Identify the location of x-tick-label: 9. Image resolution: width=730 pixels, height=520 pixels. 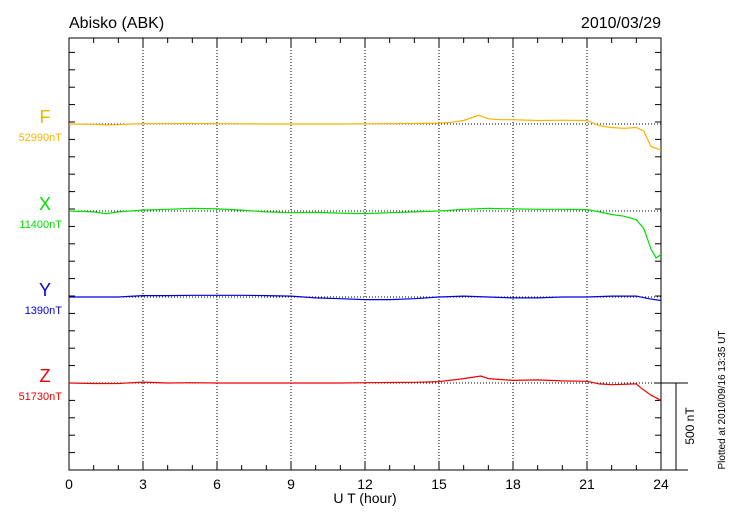
(291, 484).